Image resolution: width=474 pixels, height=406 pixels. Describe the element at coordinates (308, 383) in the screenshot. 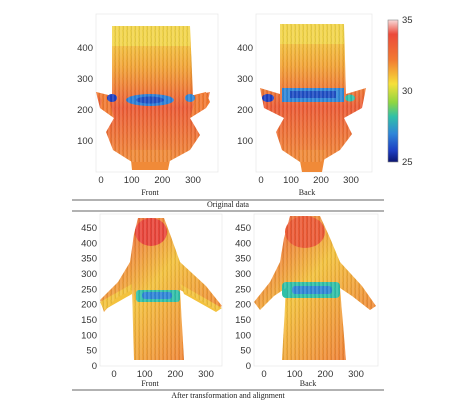

I see `bottom-back-label: Back` at that location.